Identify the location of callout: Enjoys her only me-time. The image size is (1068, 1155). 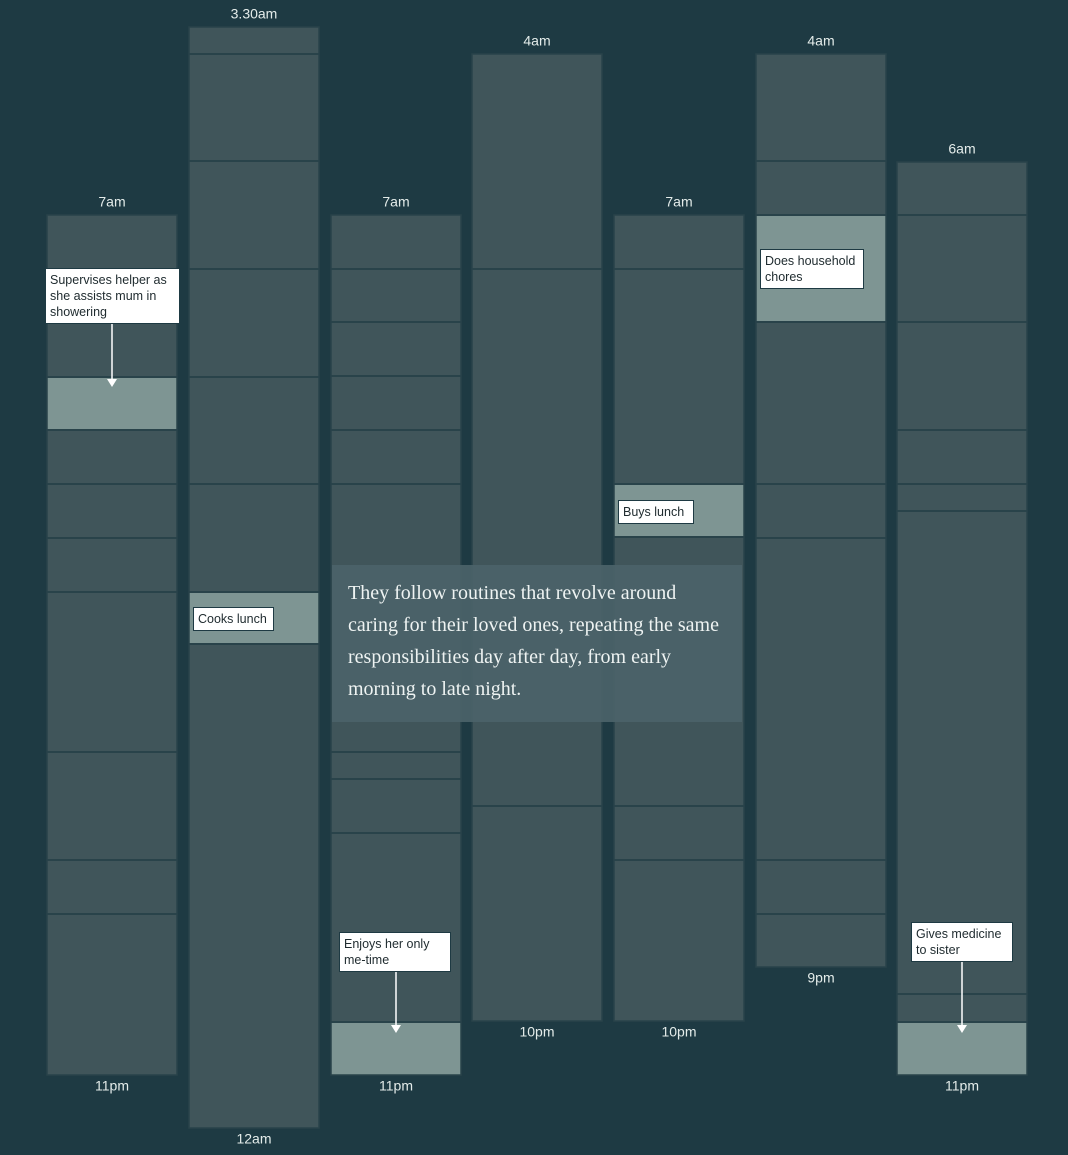
(395, 952).